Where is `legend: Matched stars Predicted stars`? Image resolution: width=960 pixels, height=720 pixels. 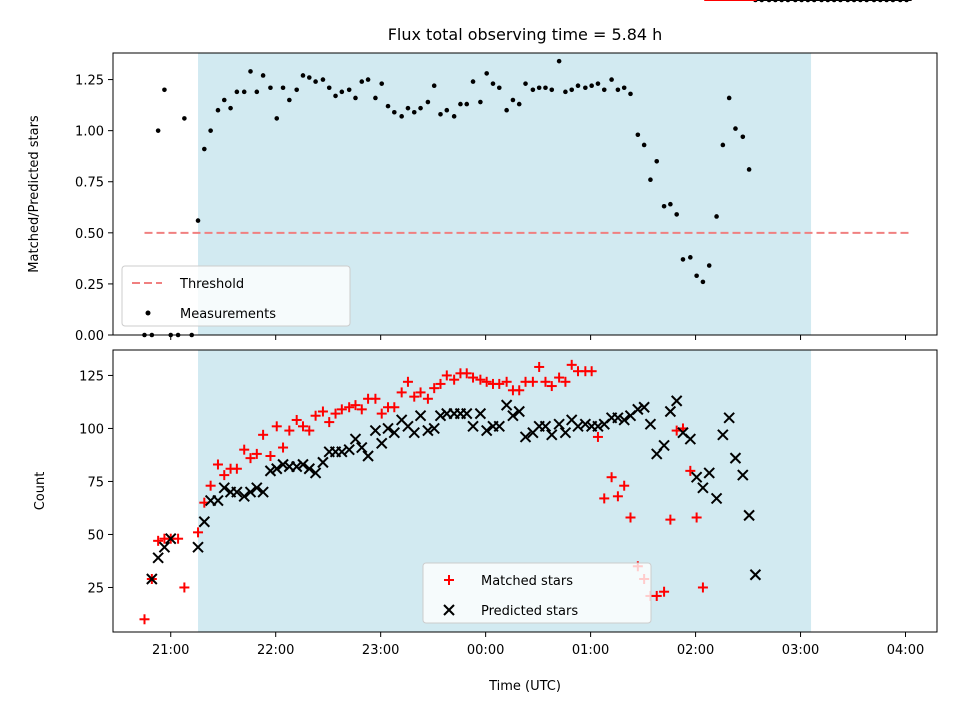 legend: Matched stars Predicted stars is located at coordinates (537, 593).